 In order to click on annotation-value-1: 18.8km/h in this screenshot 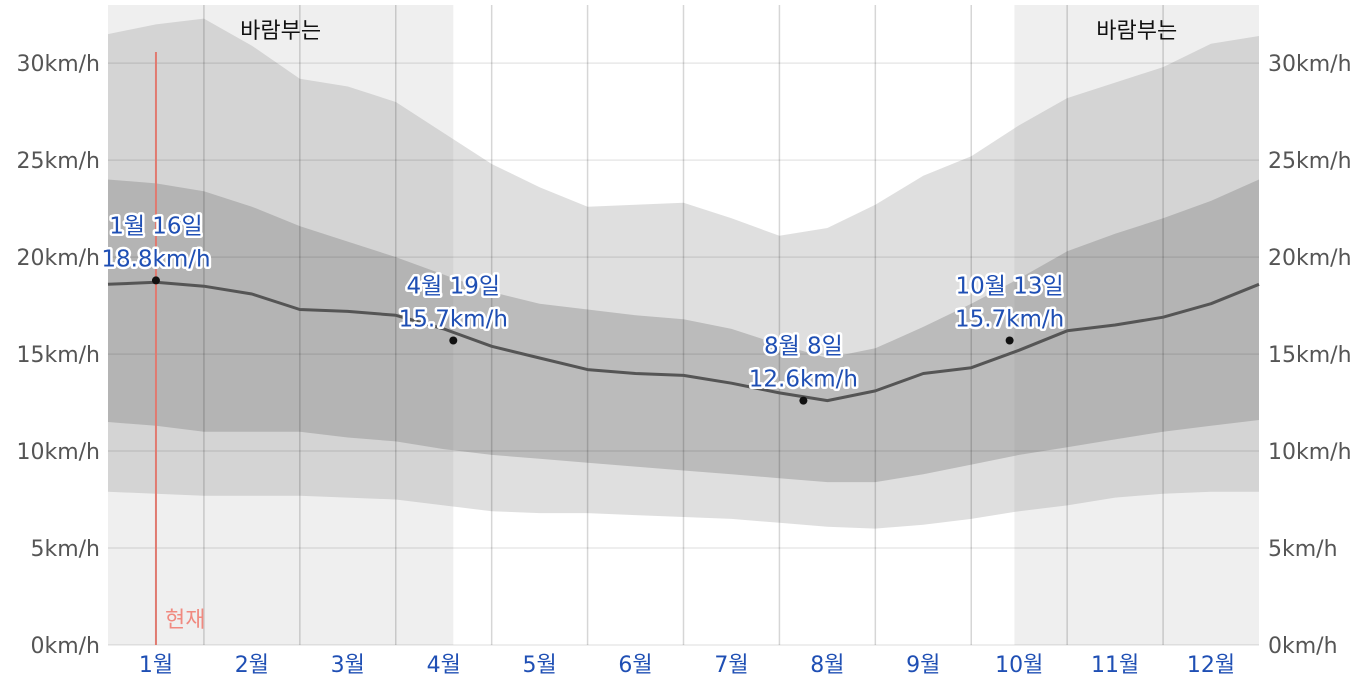, I will do `click(155, 259)`.